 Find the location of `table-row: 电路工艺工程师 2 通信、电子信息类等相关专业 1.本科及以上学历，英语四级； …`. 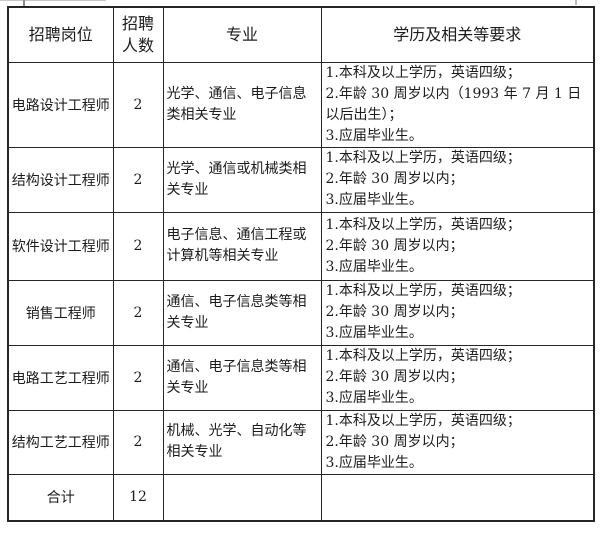

table-row: 电路工艺工程师 2 通信、电子信息类等相关专业 1.本科及以上学历，英语四级； … is located at coordinates (301, 377).